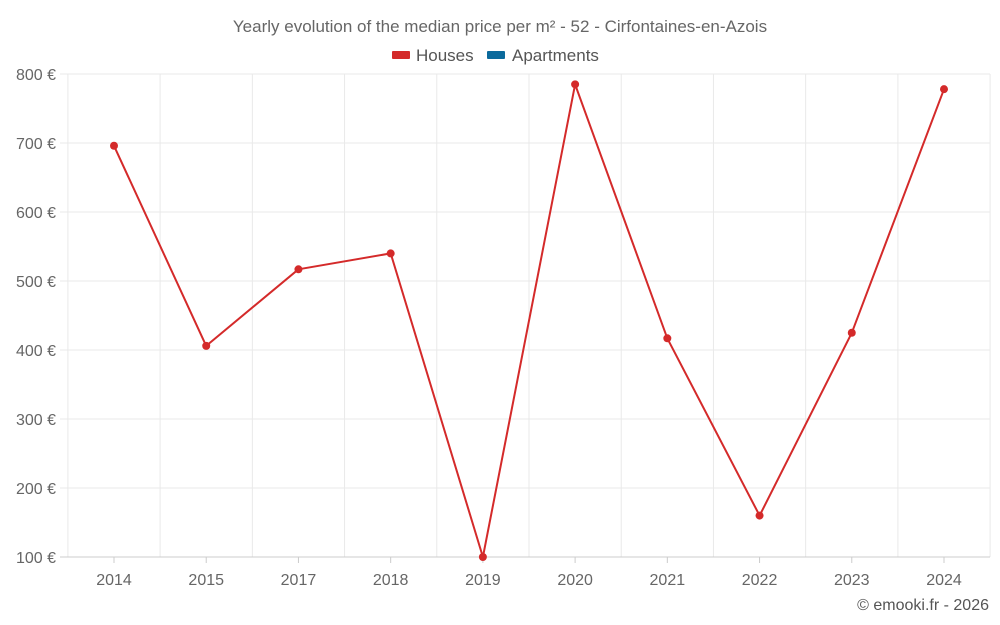 Image resolution: width=1000 pixels, height=625 pixels. I want to click on x-tick-label: 2014, so click(114, 580).